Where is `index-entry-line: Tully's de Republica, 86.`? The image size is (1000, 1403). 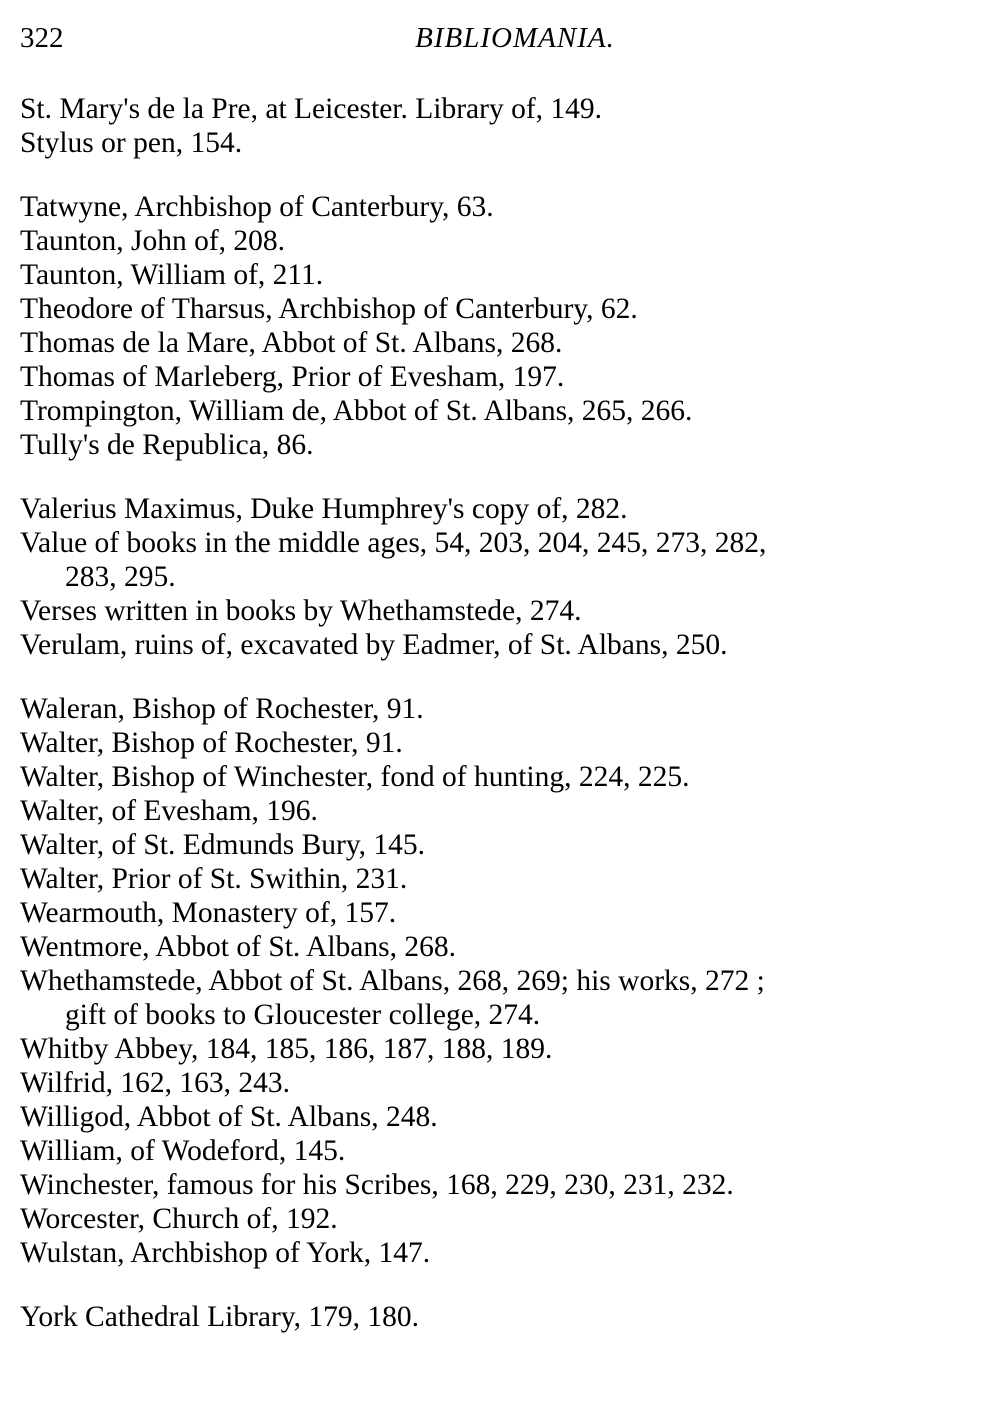 index-entry-line: Tully's de Republica, 86. is located at coordinates (167, 445).